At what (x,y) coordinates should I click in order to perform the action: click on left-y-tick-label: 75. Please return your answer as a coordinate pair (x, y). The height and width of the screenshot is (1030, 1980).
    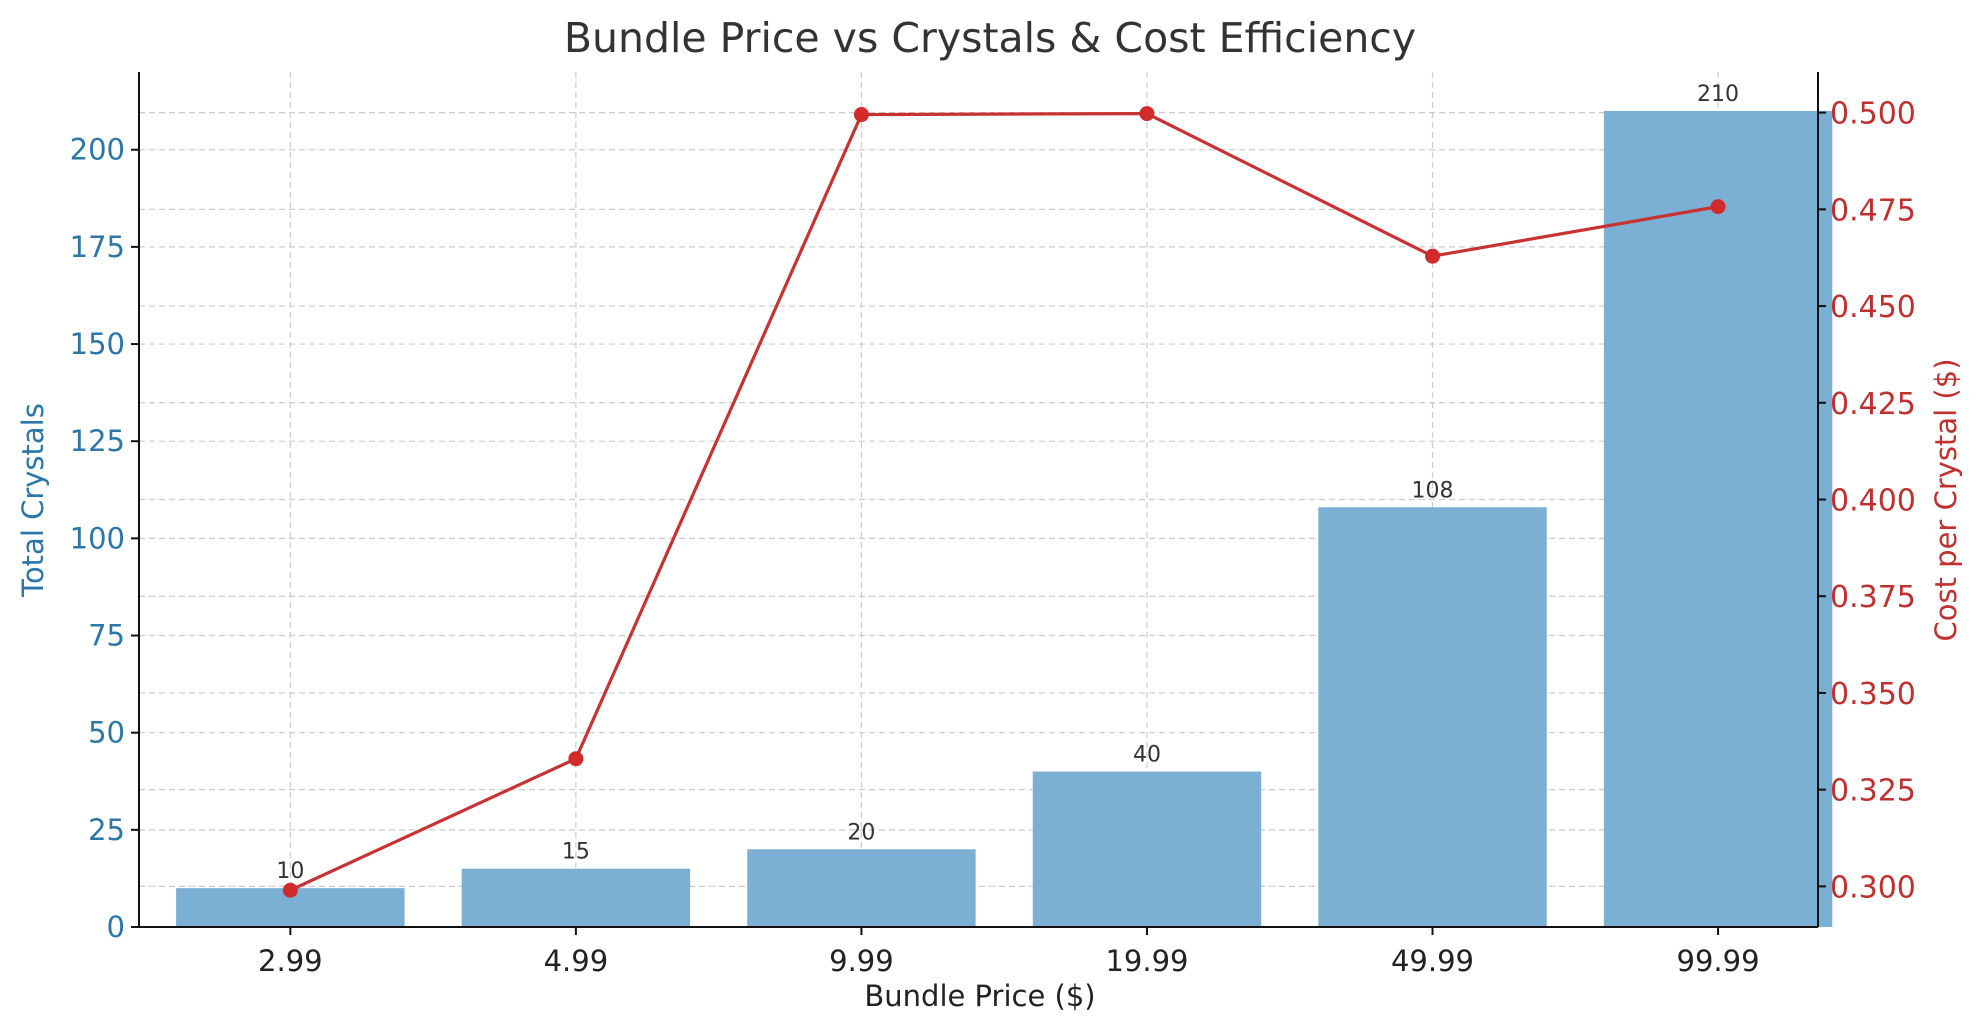
    Looking at the image, I should click on (106, 636).